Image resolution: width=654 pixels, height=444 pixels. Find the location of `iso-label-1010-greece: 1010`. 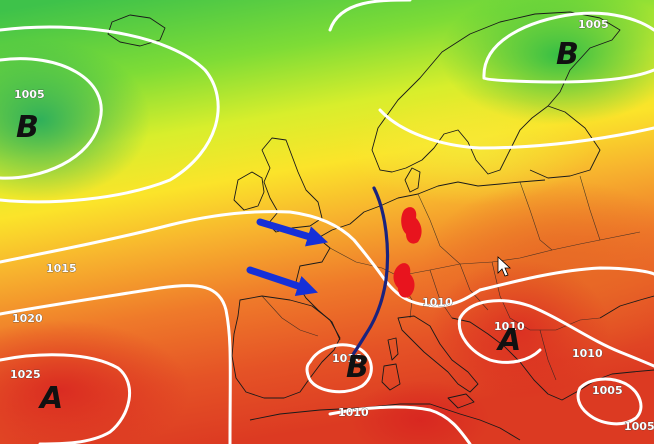

iso-label-1010-greece: 1010 is located at coordinates (587, 353).